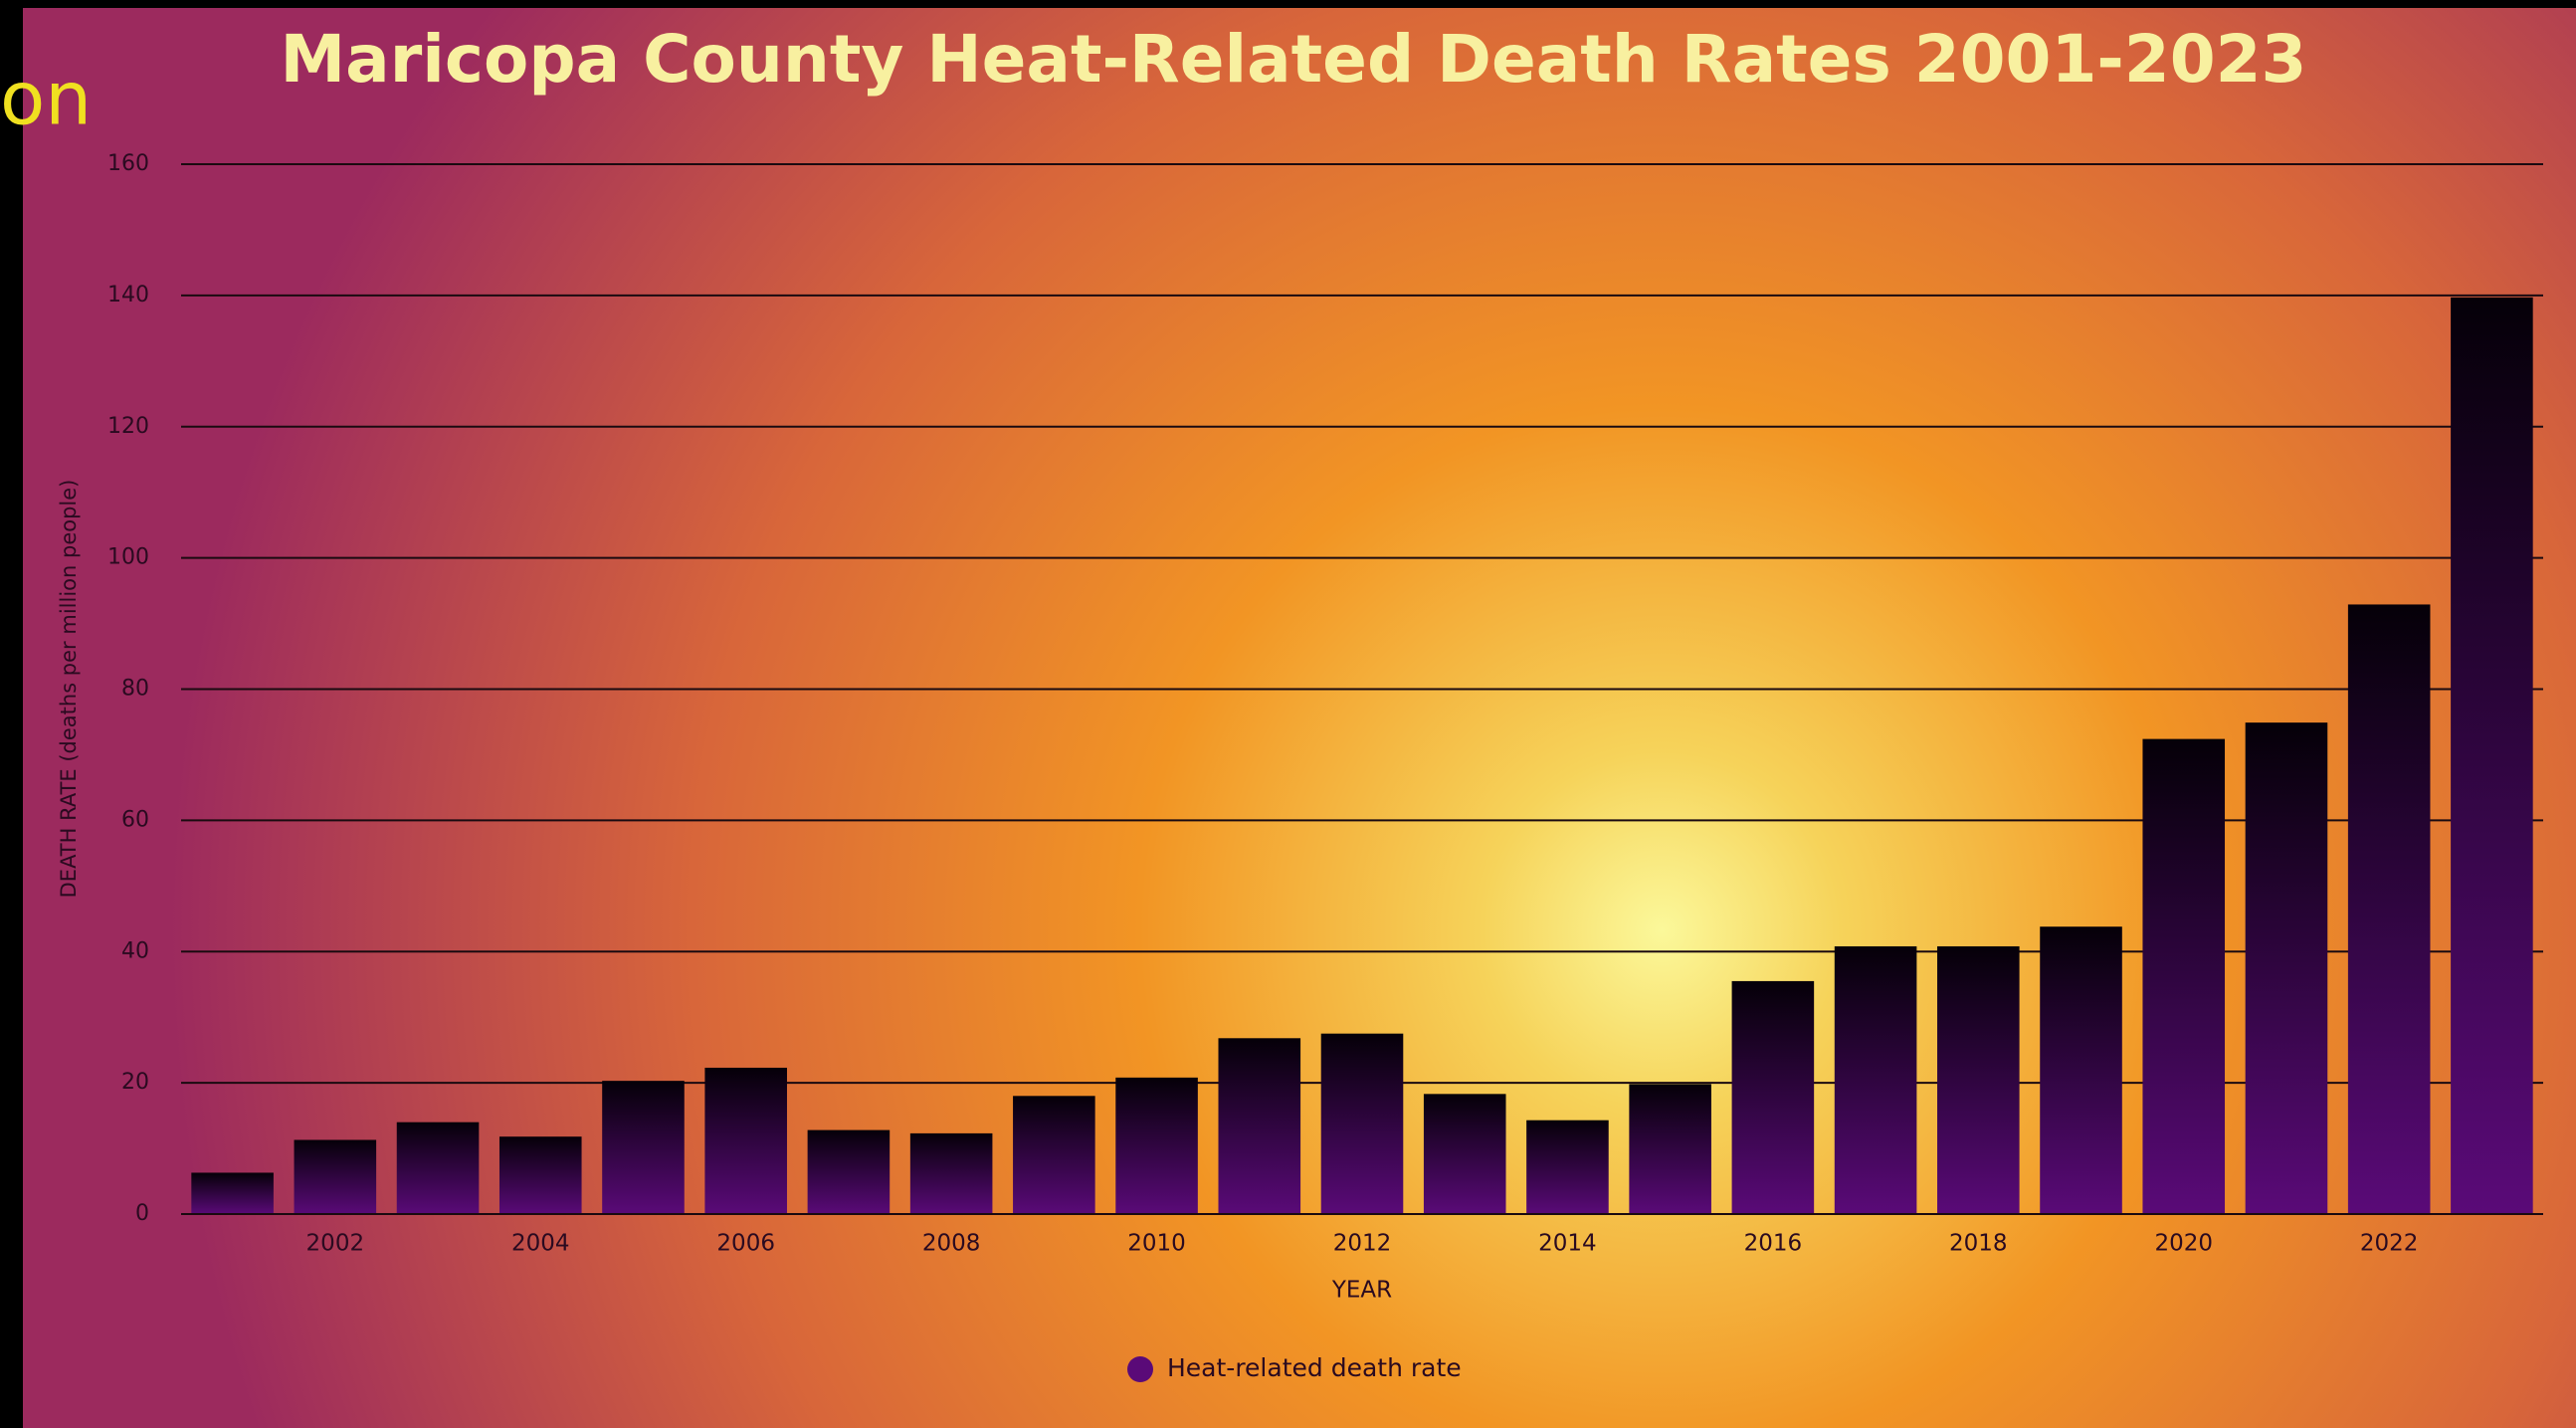  What do you see at coordinates (1773, 1244) in the screenshot?
I see `x-tick-label: 2016` at bounding box center [1773, 1244].